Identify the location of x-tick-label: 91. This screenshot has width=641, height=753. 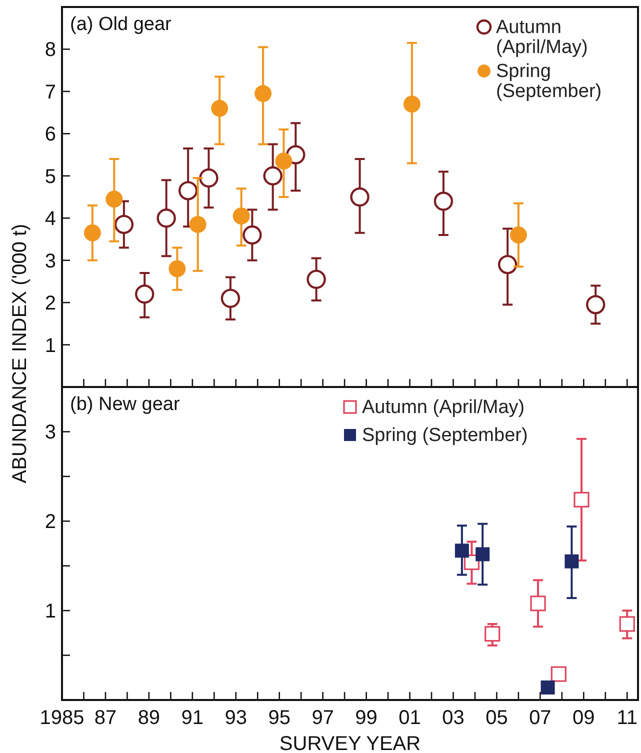
(192, 718).